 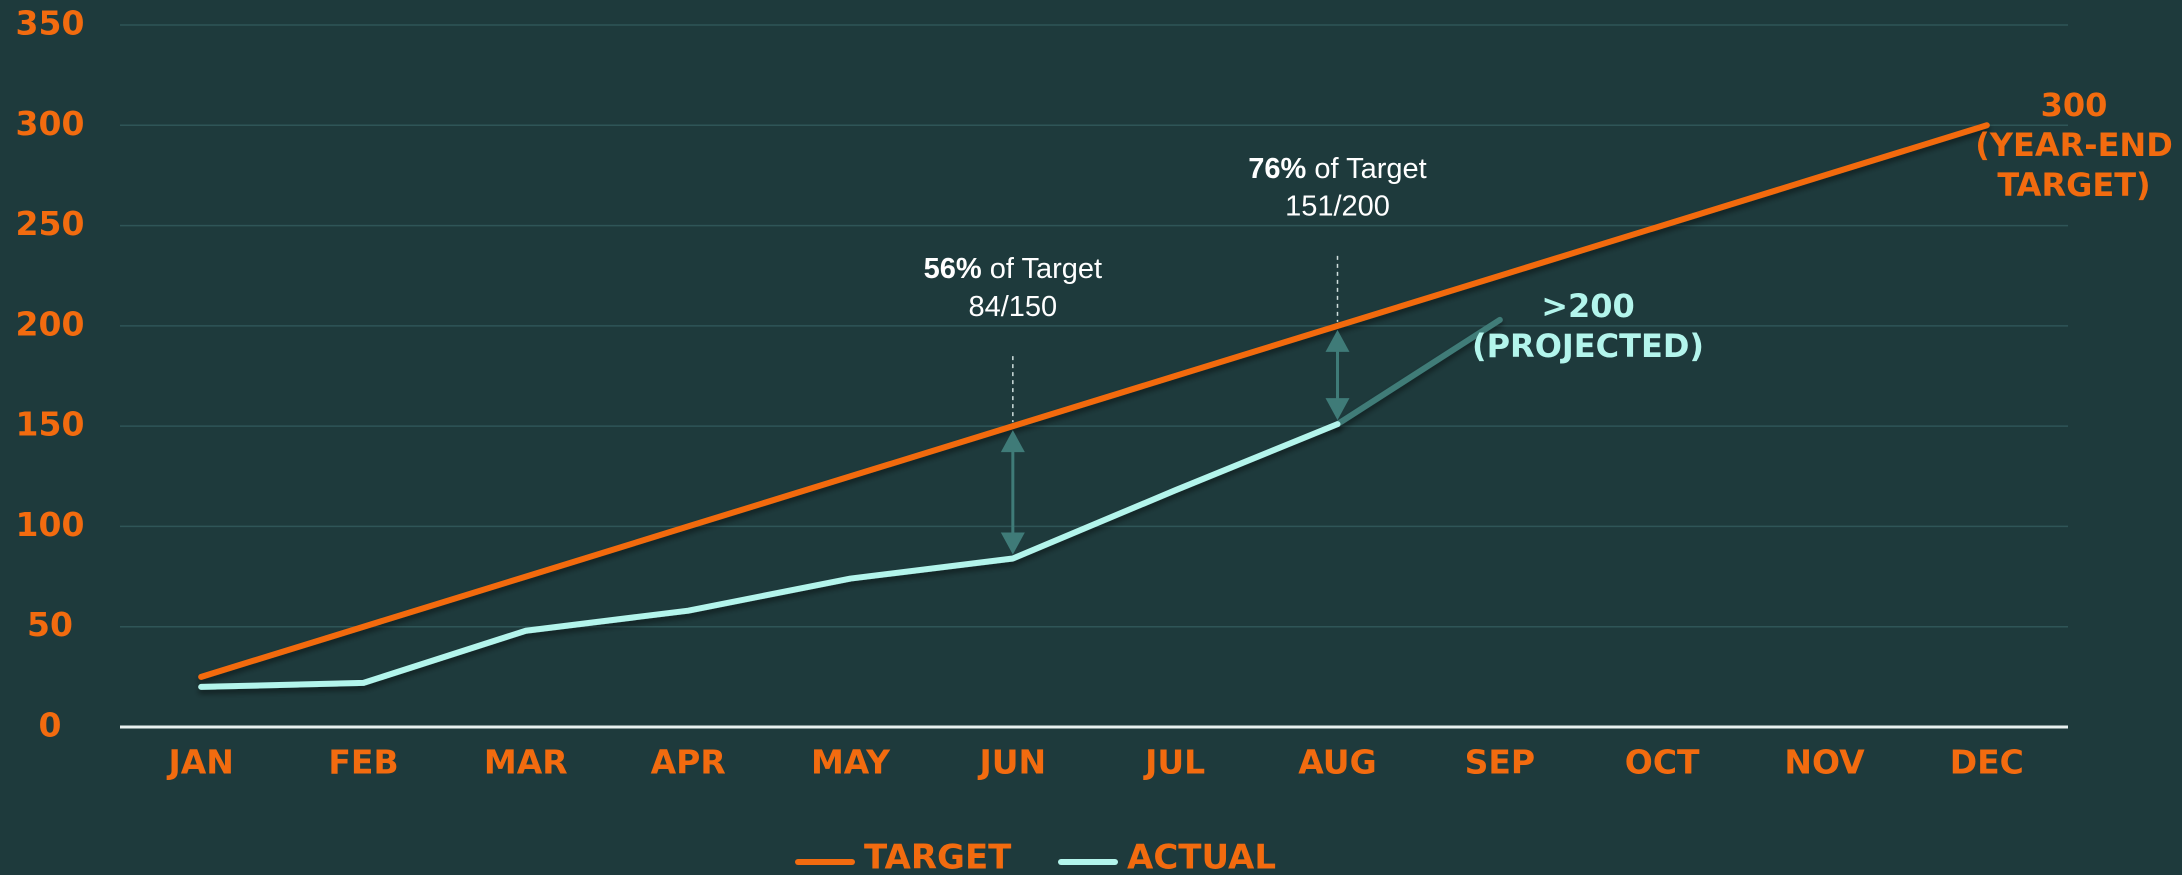 What do you see at coordinates (688, 762) in the screenshot?
I see `x-tick-label: APR` at bounding box center [688, 762].